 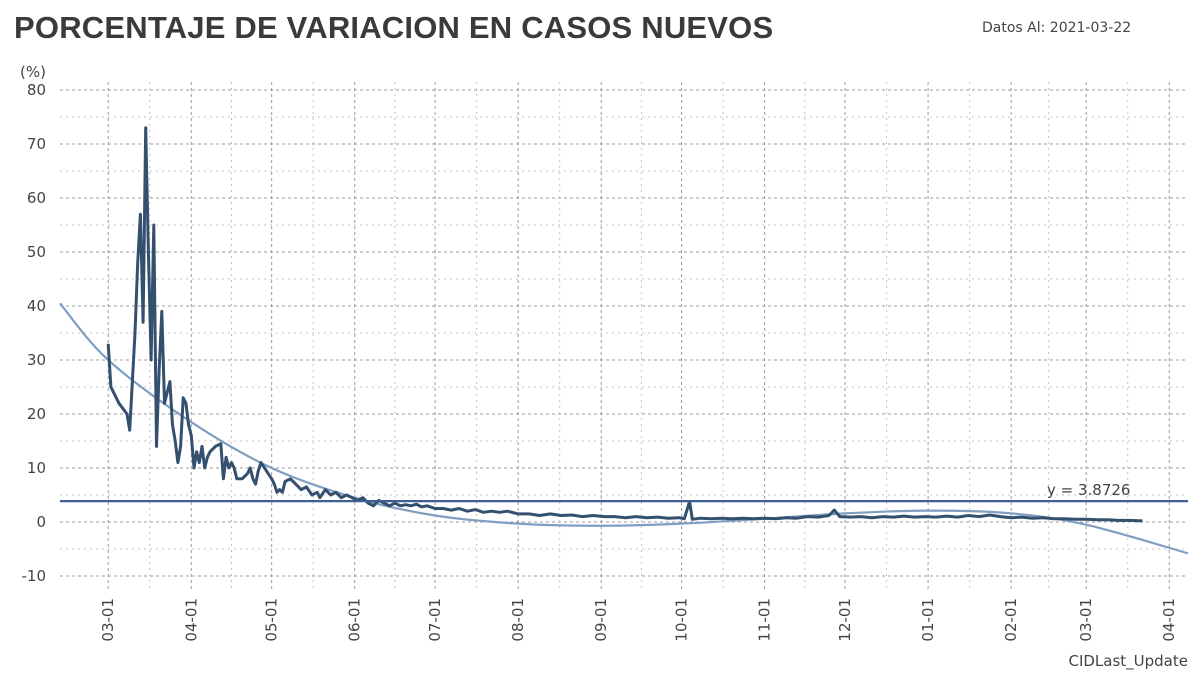 I want to click on y-tick-label: 60, so click(x=36, y=198).